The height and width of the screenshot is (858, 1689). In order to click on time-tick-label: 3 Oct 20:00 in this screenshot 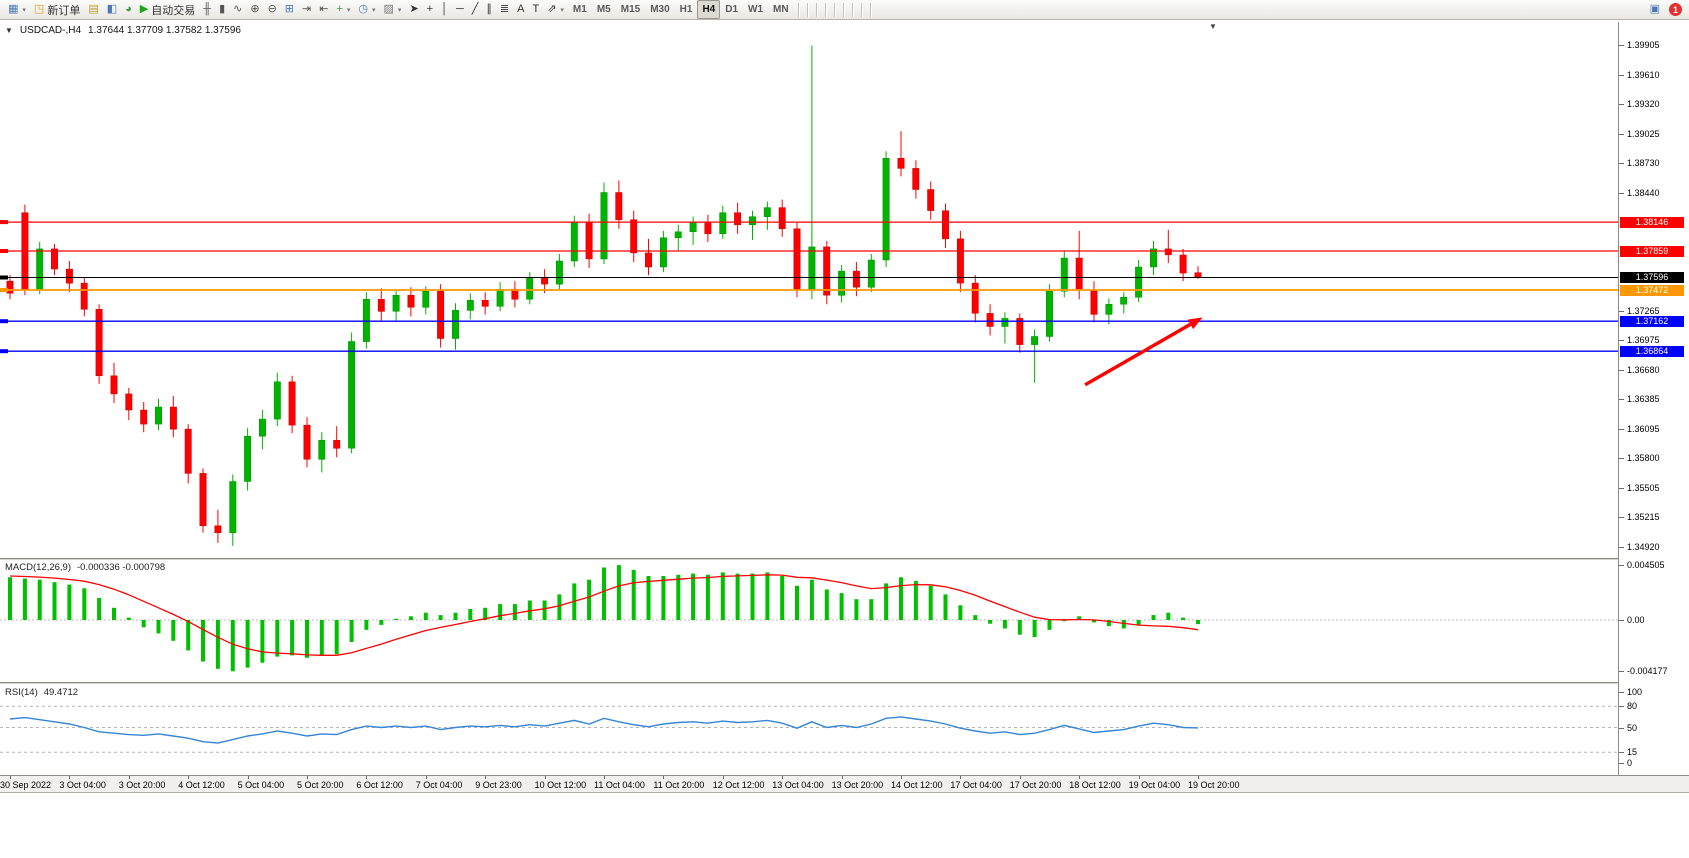, I will do `click(142, 785)`.